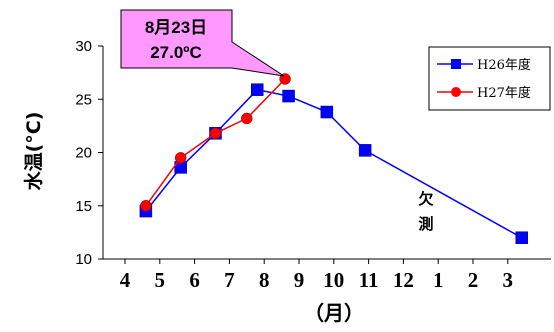 The width and height of the screenshot is (554, 332). What do you see at coordinates (176, 52) in the screenshot?
I see `callout-line2: 27.0ºC` at bounding box center [176, 52].